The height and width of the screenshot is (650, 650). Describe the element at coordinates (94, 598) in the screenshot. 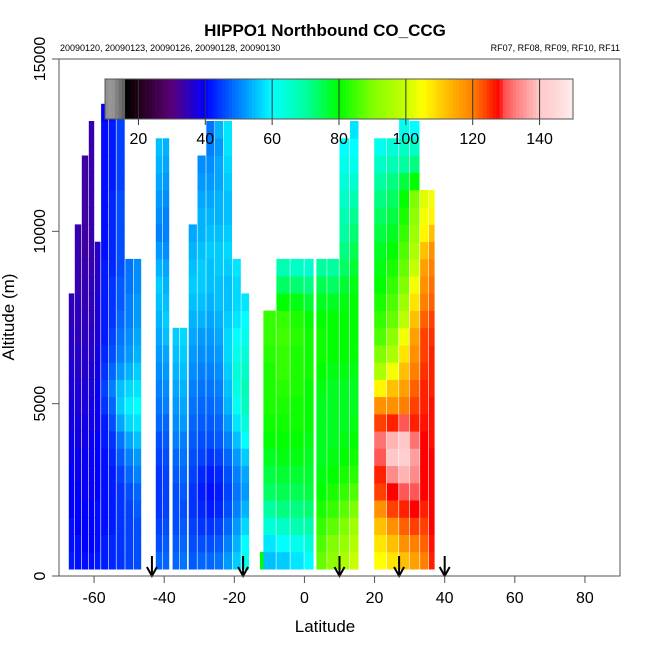

I see `x-tick-label: -60` at that location.